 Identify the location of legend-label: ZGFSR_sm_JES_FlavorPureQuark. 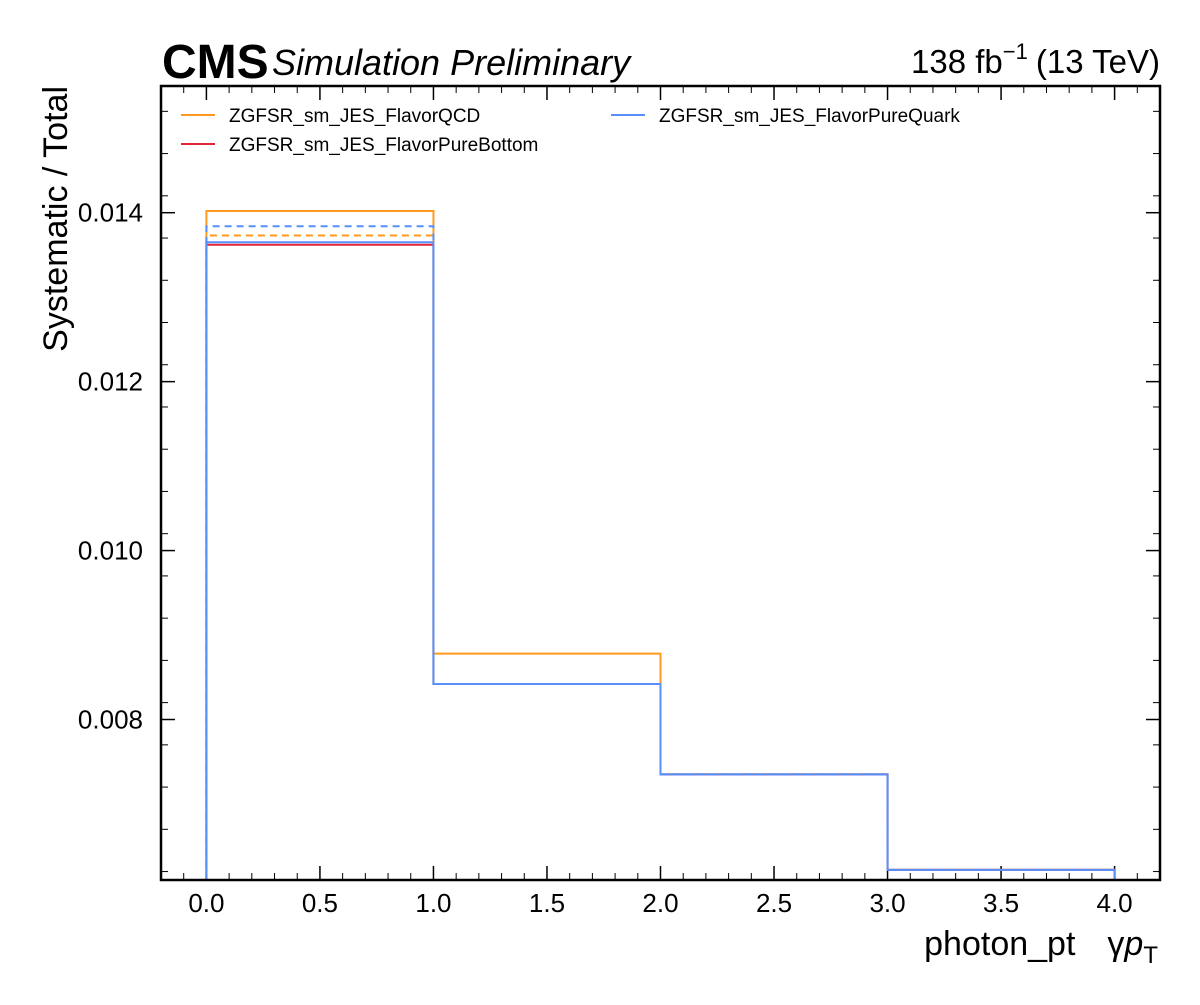
(809, 116).